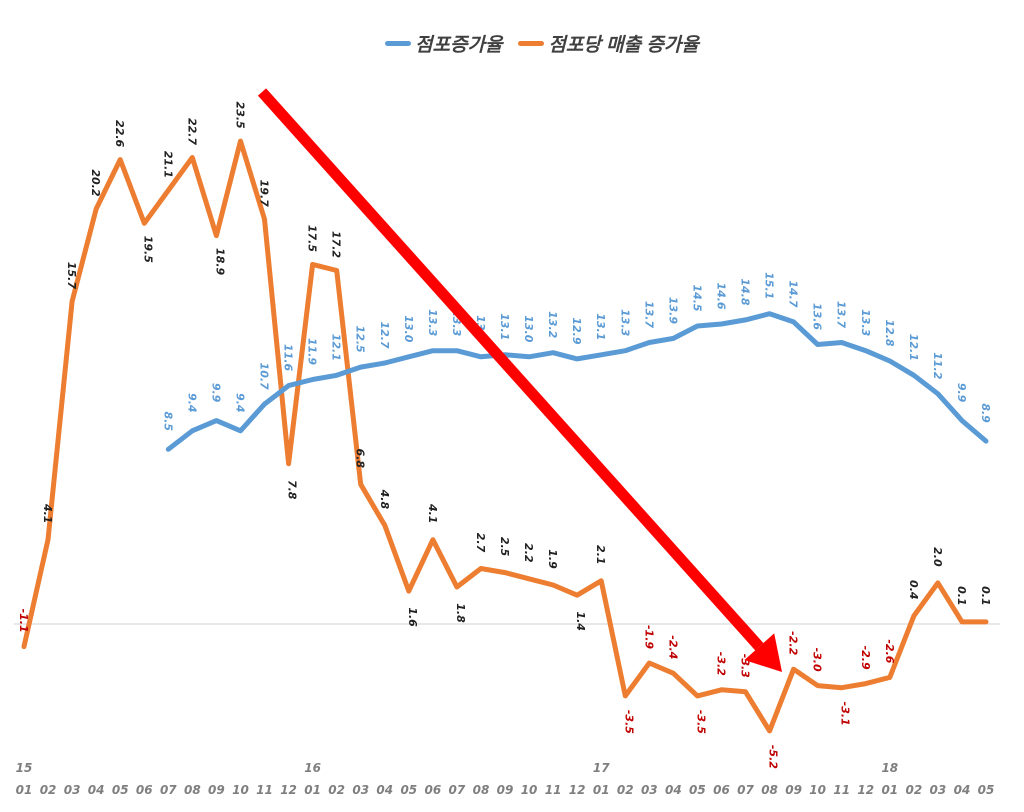 The height and width of the screenshot is (812, 1024). I want to click on store-growth-data-label: 14.8, so click(745, 291).